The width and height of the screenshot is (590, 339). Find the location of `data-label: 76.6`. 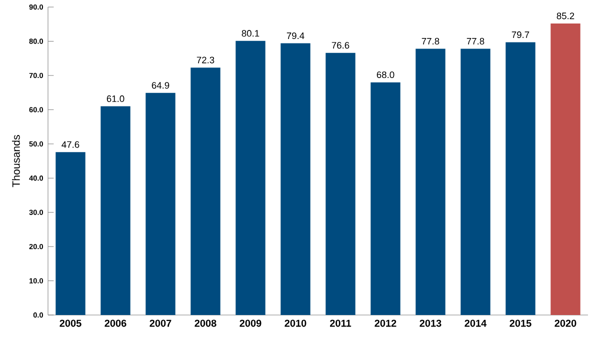

data-label: 76.6 is located at coordinates (341, 45).